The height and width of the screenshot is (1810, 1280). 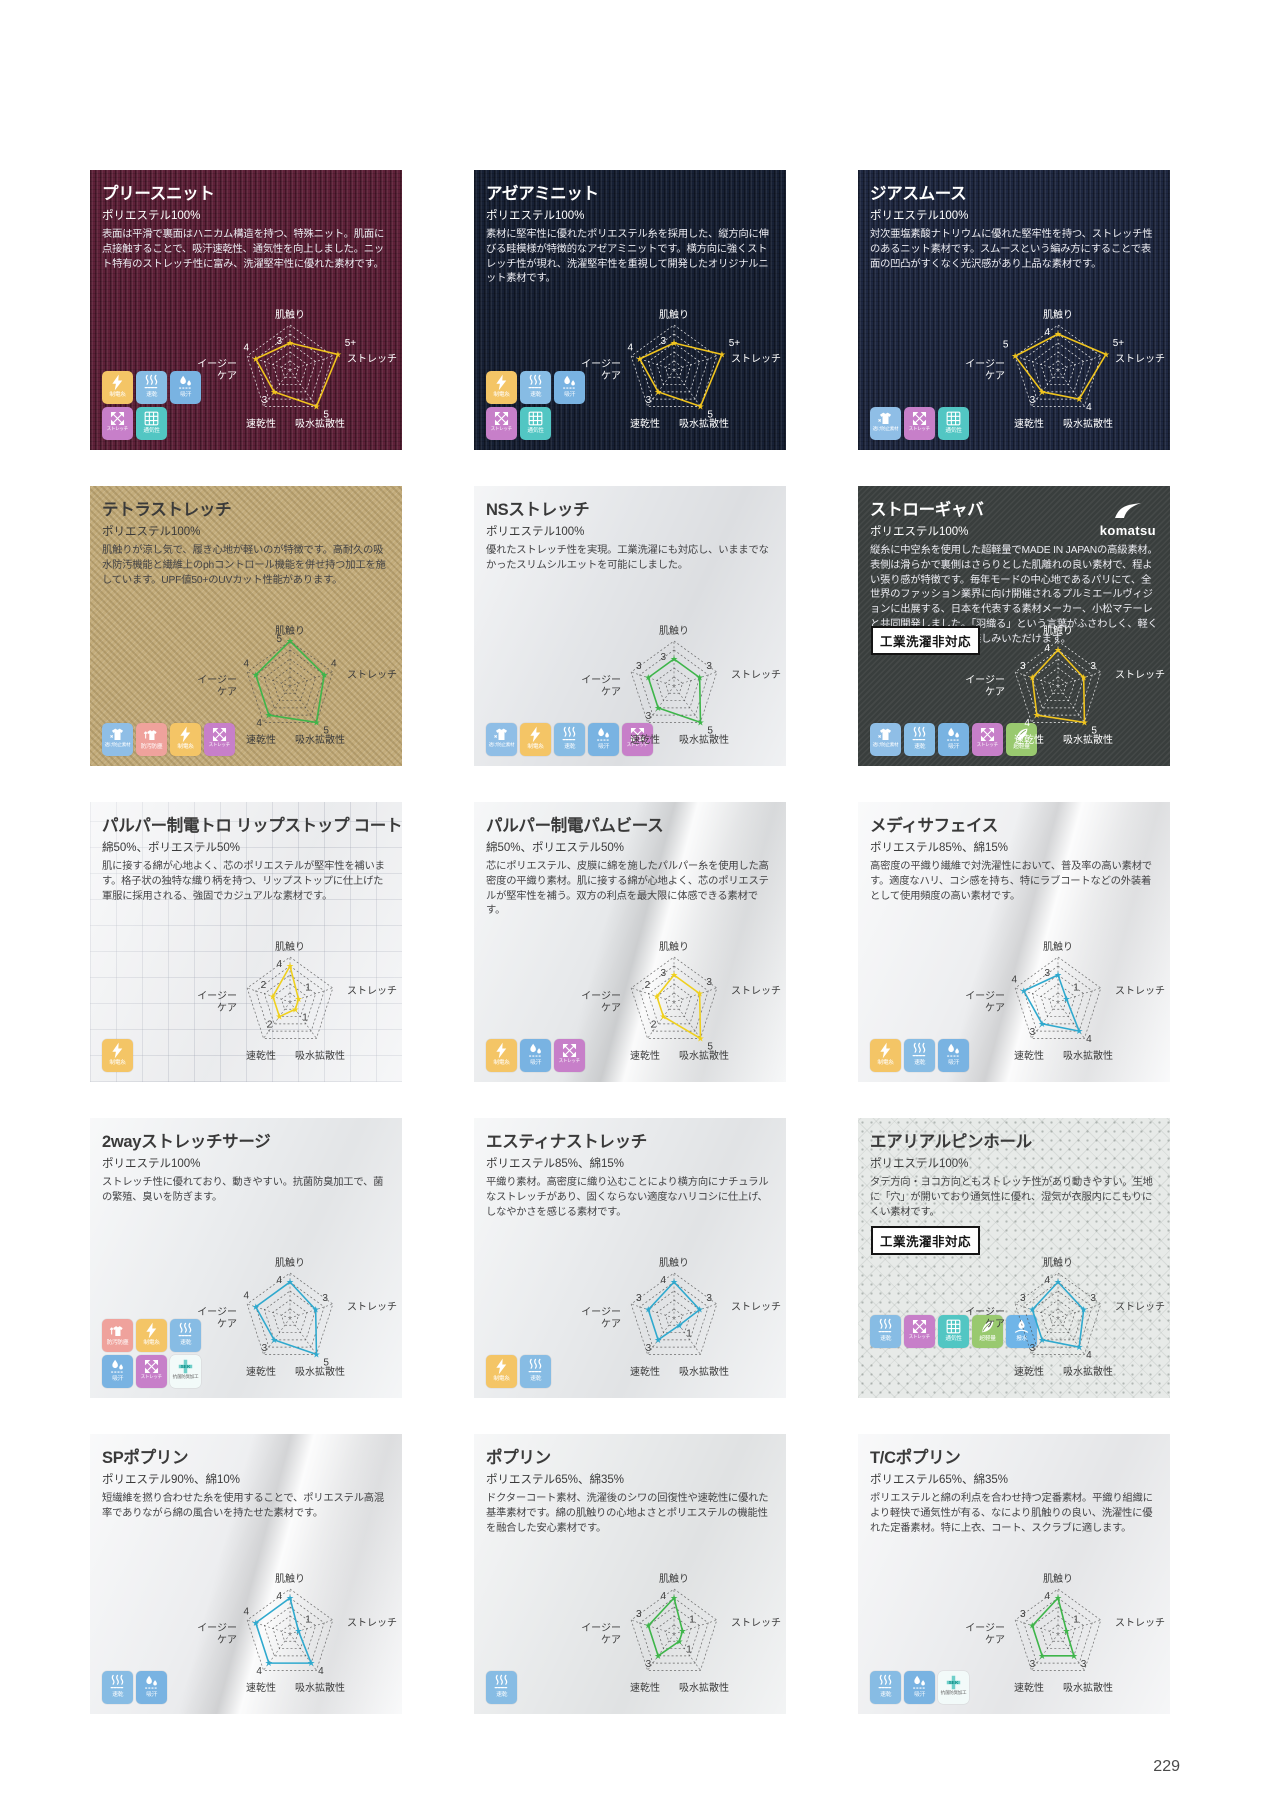 I want to click on feature-icon-label: 制電糸, so click(x=885, y=1063).